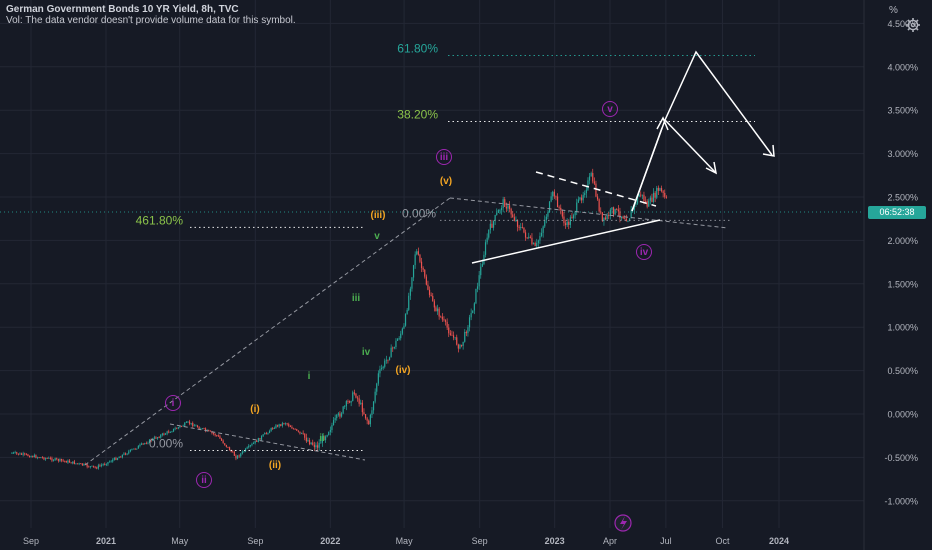  Describe the element at coordinates (480, 541) in the screenshot. I see `x-tick-label: Sep` at that location.